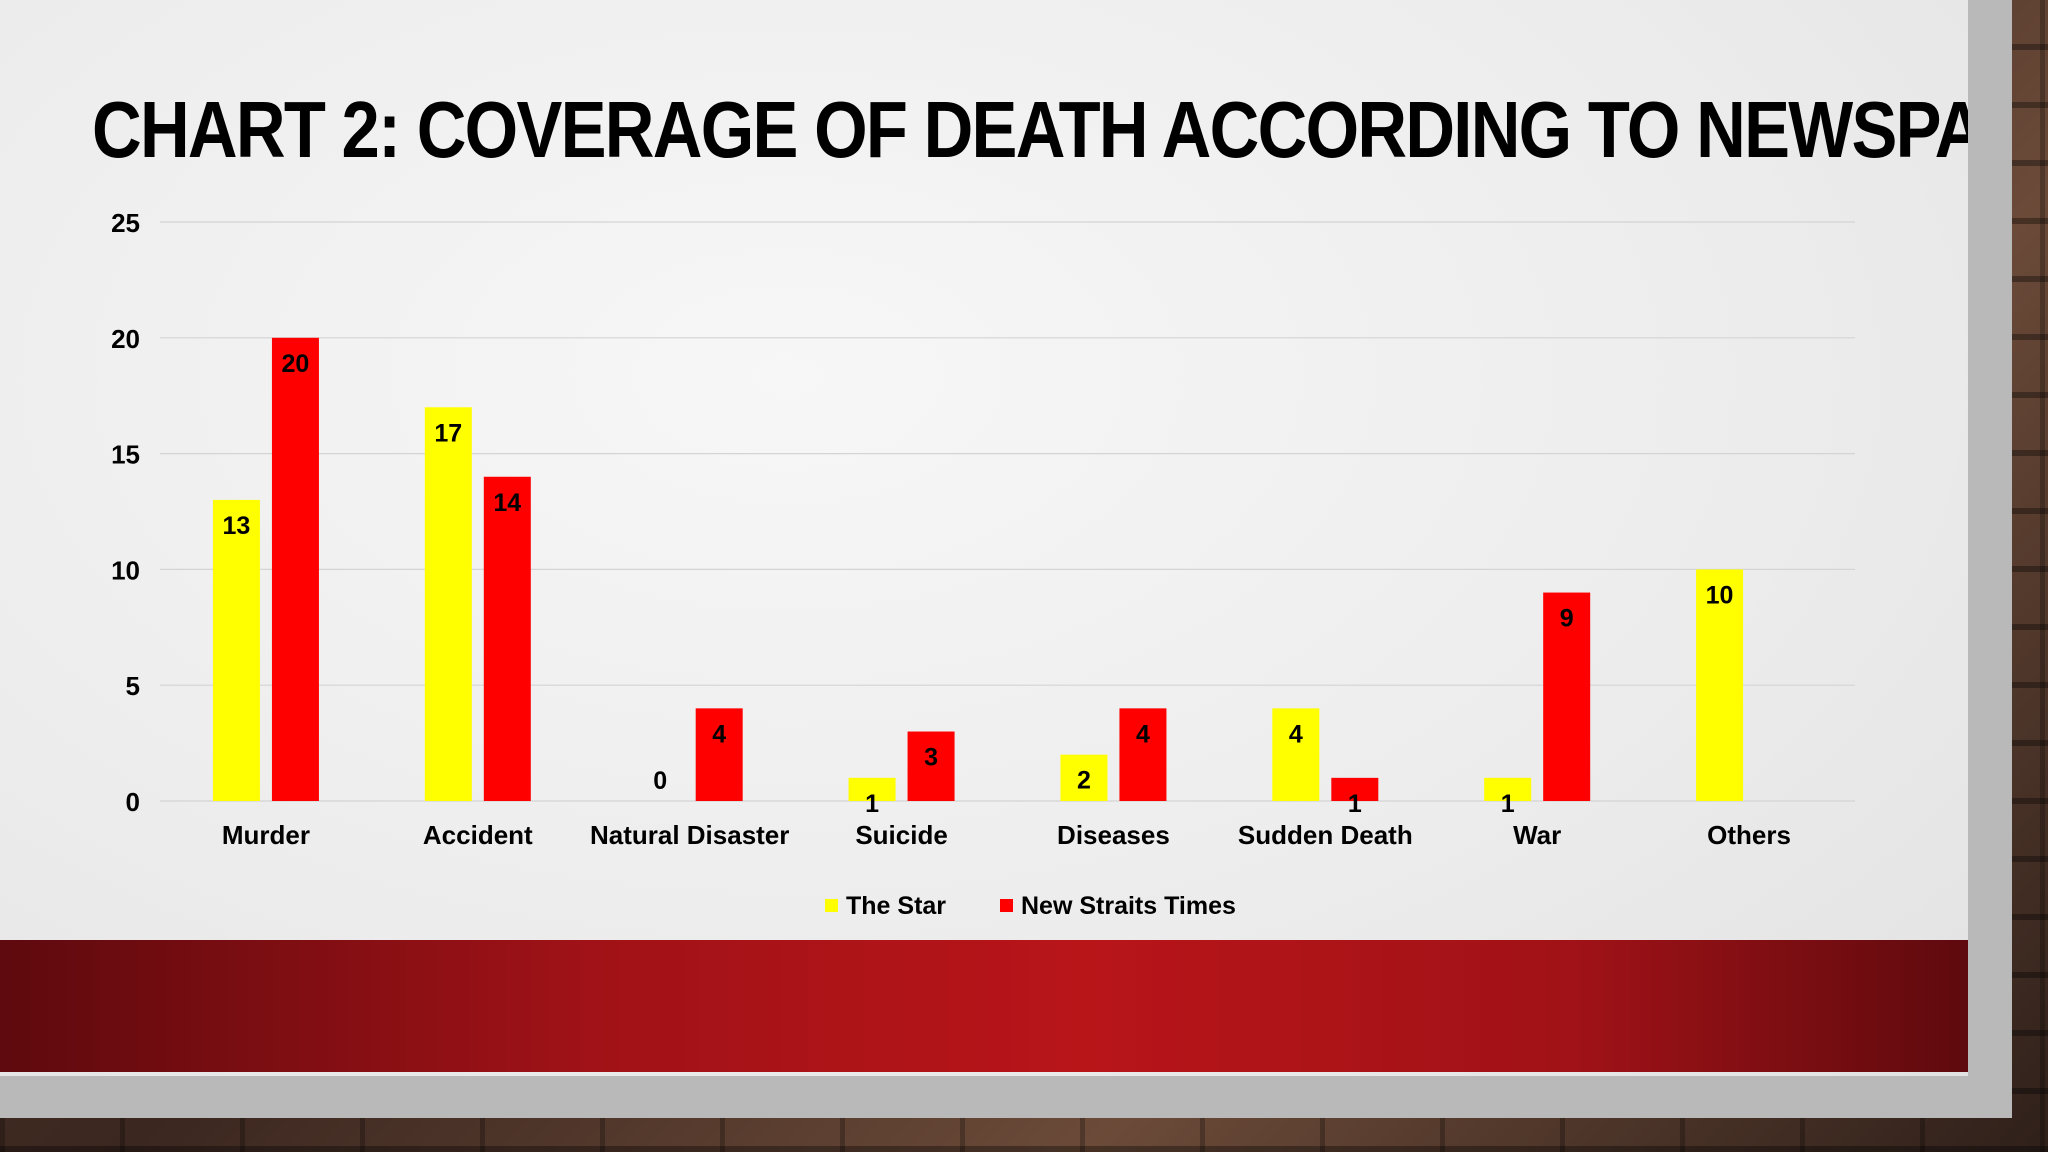 This screenshot has width=2048, height=1152. Describe the element at coordinates (1749, 835) in the screenshot. I see `x-tick-label: Others` at that location.